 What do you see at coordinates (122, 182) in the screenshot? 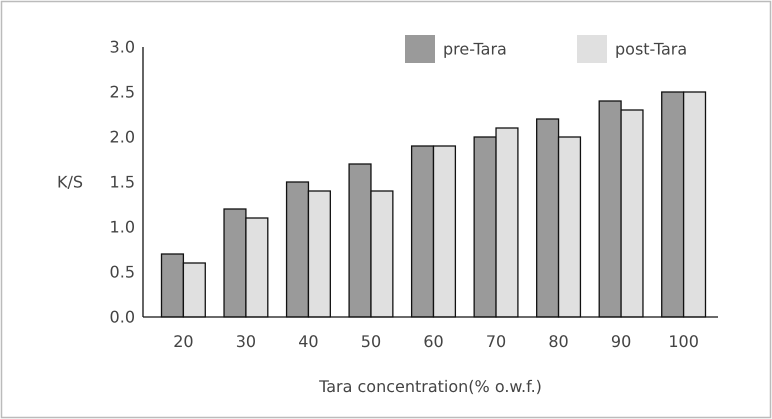
I see `y-tick-label: 1.5` at bounding box center [122, 182].